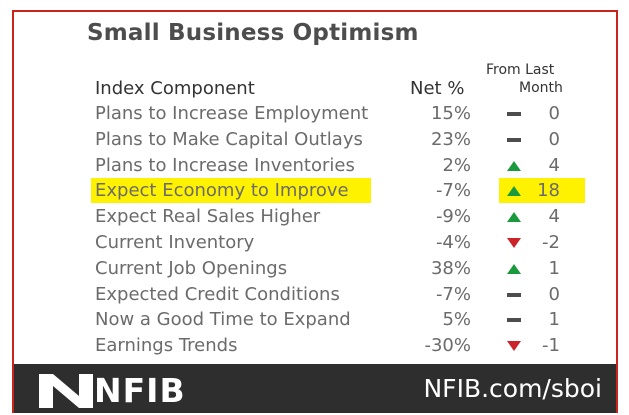 The image size is (629, 415). Describe the element at coordinates (140, 390) in the screenshot. I see `brand-logo-text: NFIB` at that location.